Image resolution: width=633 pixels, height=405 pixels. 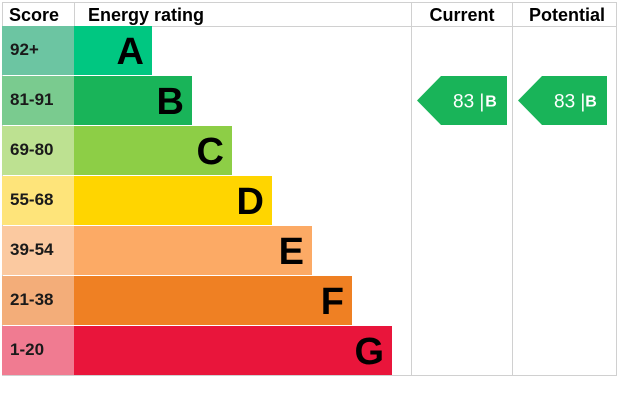 What do you see at coordinates (153, 150) in the screenshot?
I see `band-bar-c` at bounding box center [153, 150].